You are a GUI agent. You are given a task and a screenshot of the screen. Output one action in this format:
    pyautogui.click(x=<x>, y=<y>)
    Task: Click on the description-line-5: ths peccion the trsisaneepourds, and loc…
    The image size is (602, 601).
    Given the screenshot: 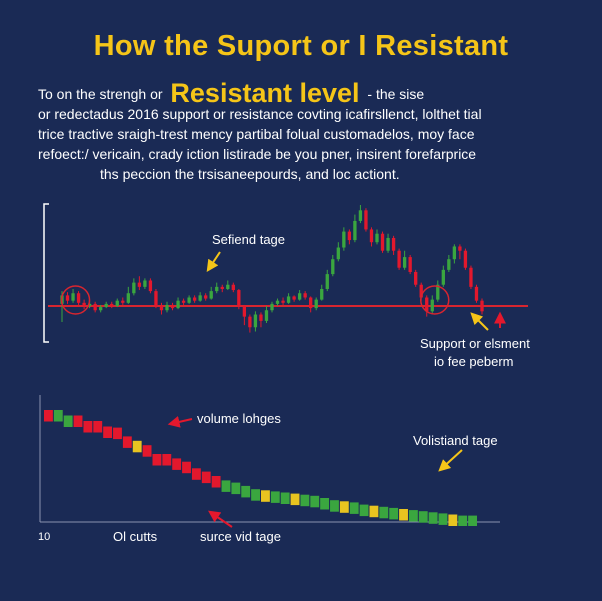 What is the action you would take?
    pyautogui.click(x=250, y=174)
    